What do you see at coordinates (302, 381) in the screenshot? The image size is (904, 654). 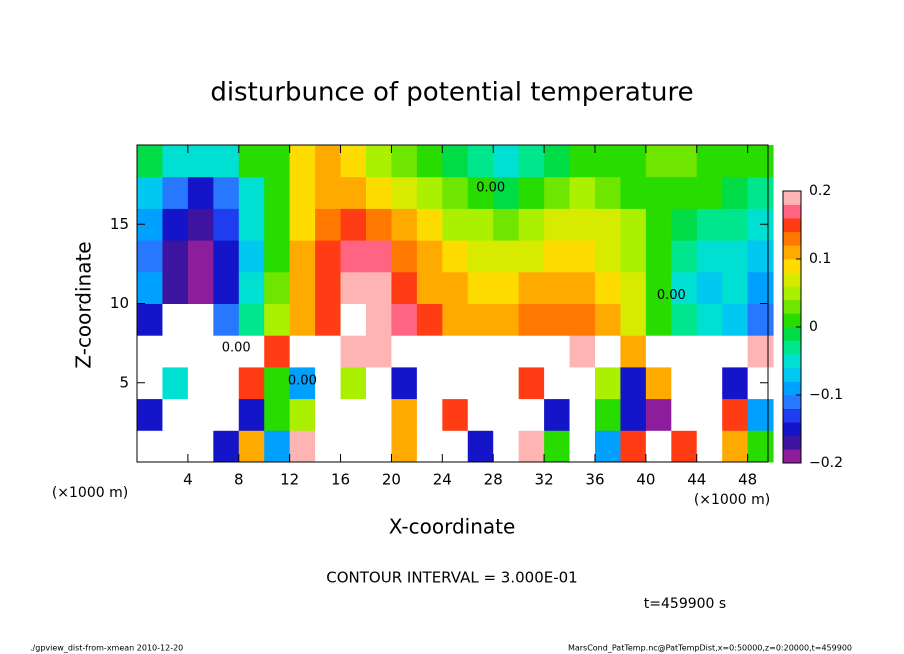 I see `contour-label: 0.00` at bounding box center [302, 381].